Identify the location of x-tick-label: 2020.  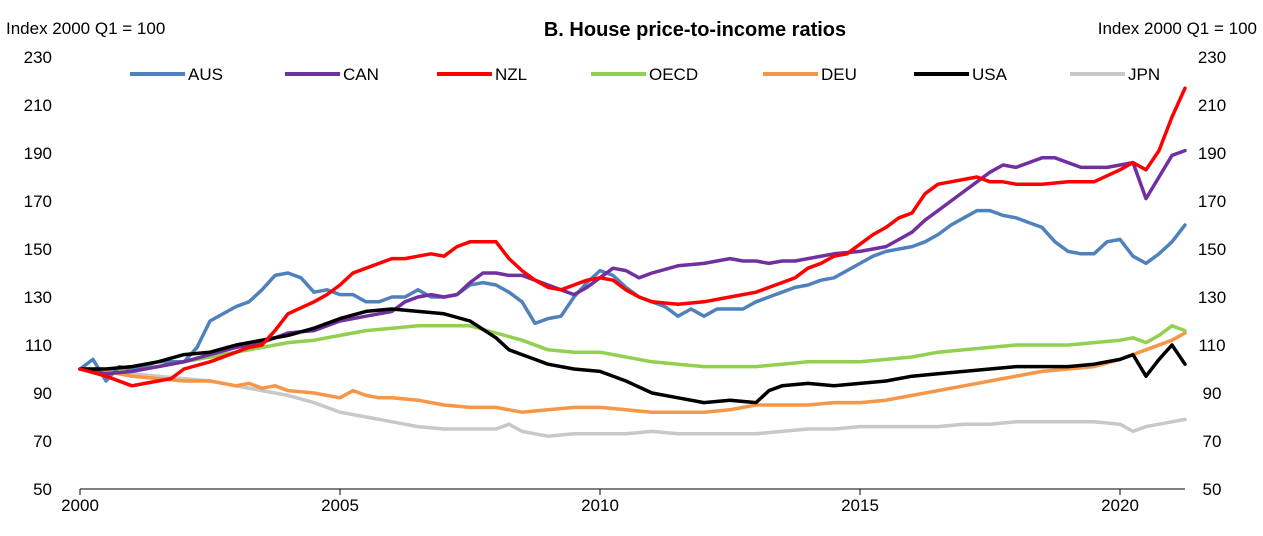
(1120, 505).